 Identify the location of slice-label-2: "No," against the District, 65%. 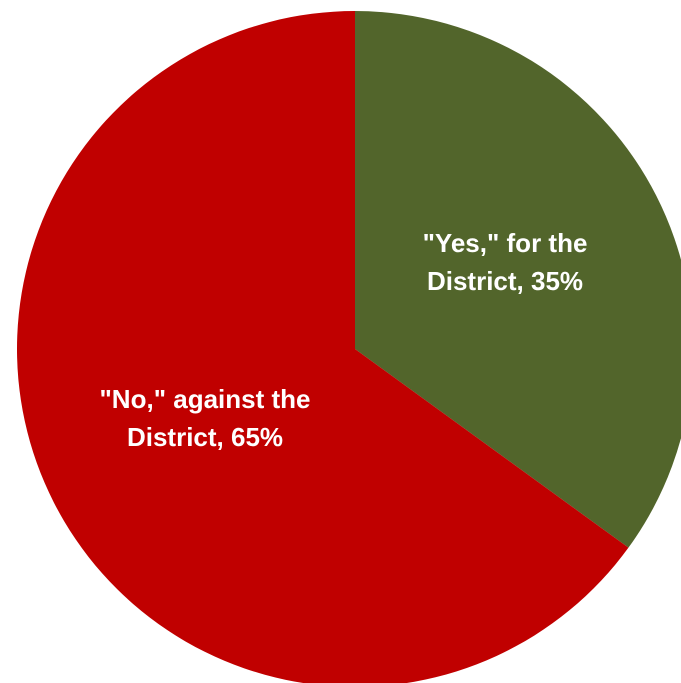
(204, 418).